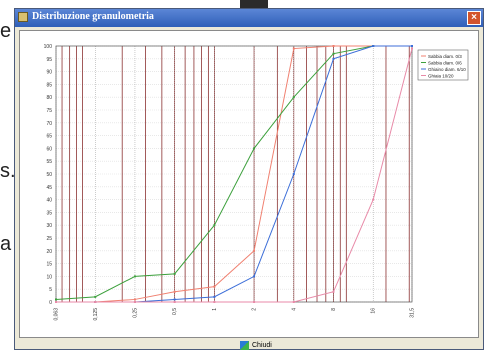 The height and width of the screenshot is (354, 494). I want to click on close-button-label: Chiudi, so click(262, 345).